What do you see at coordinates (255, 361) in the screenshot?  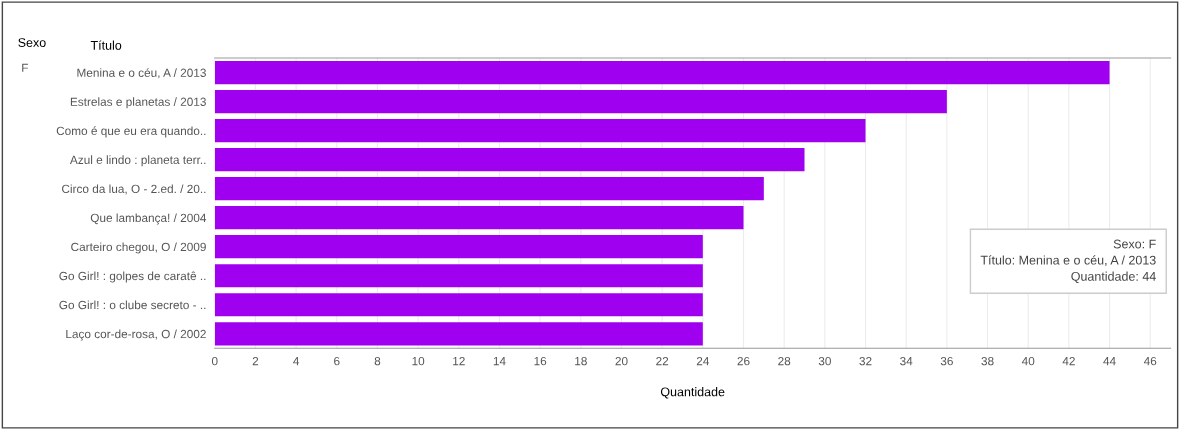 I see `x-tick-label: 2` at bounding box center [255, 361].